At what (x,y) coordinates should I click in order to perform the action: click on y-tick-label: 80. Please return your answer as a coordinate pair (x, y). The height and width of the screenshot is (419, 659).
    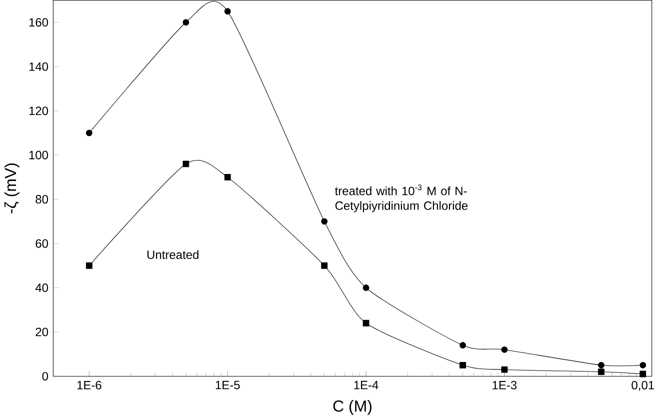
    Looking at the image, I should click on (42, 199).